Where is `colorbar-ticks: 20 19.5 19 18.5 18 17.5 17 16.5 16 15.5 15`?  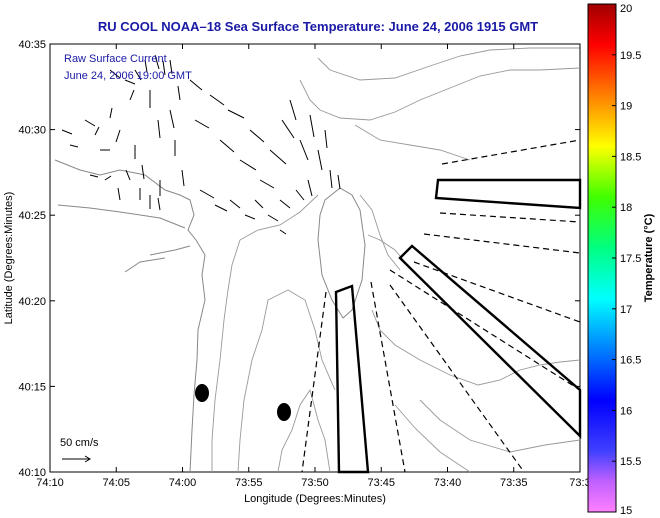 colorbar-ticks: 20 19.5 19 18.5 18 17.5 17 16.5 16 15.5 15 is located at coordinates (626, 260).